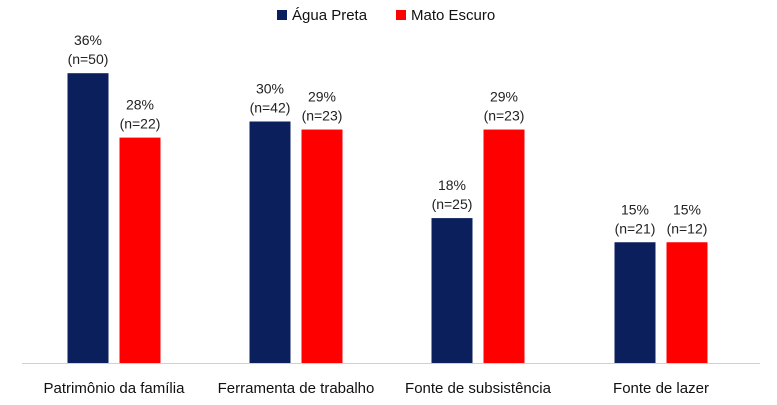 Image resolution: width=777 pixels, height=405 pixels. I want to click on category-label: Ferramenta de trabalho, so click(296, 388).